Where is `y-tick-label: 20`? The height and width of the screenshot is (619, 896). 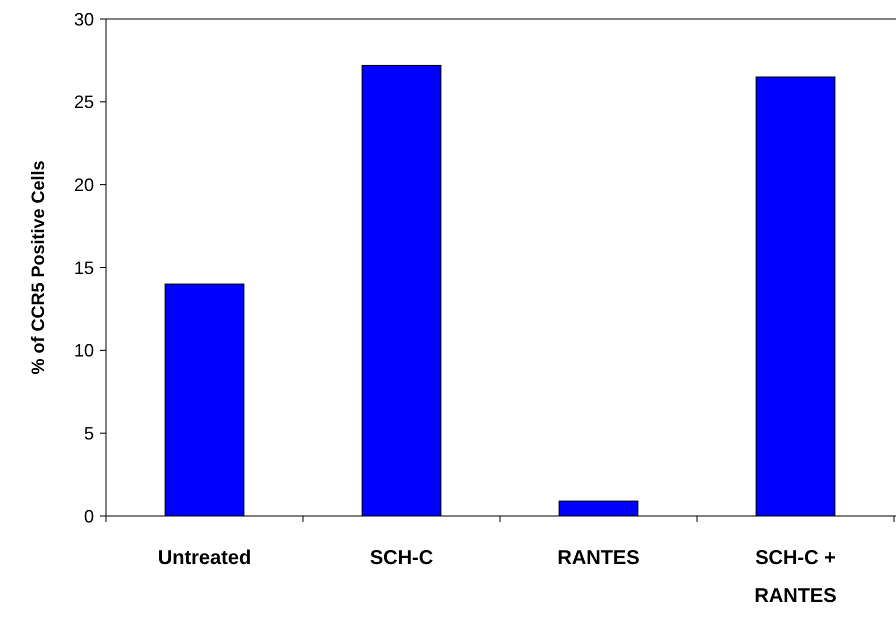 y-tick-label: 20 is located at coordinates (84, 184).